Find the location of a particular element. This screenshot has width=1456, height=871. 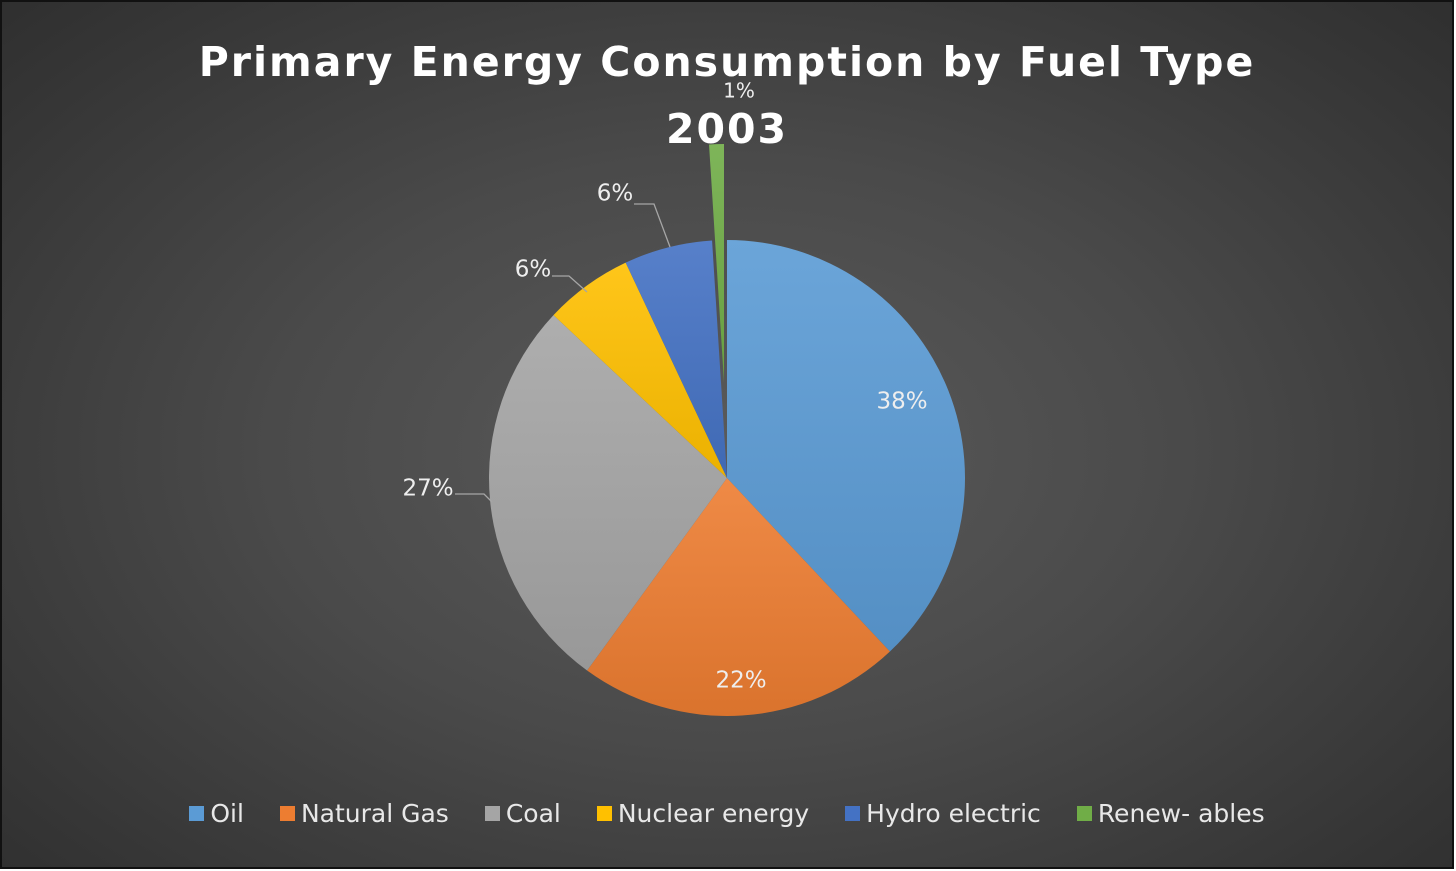

legend-item: Hydro electric is located at coordinates (943, 813).